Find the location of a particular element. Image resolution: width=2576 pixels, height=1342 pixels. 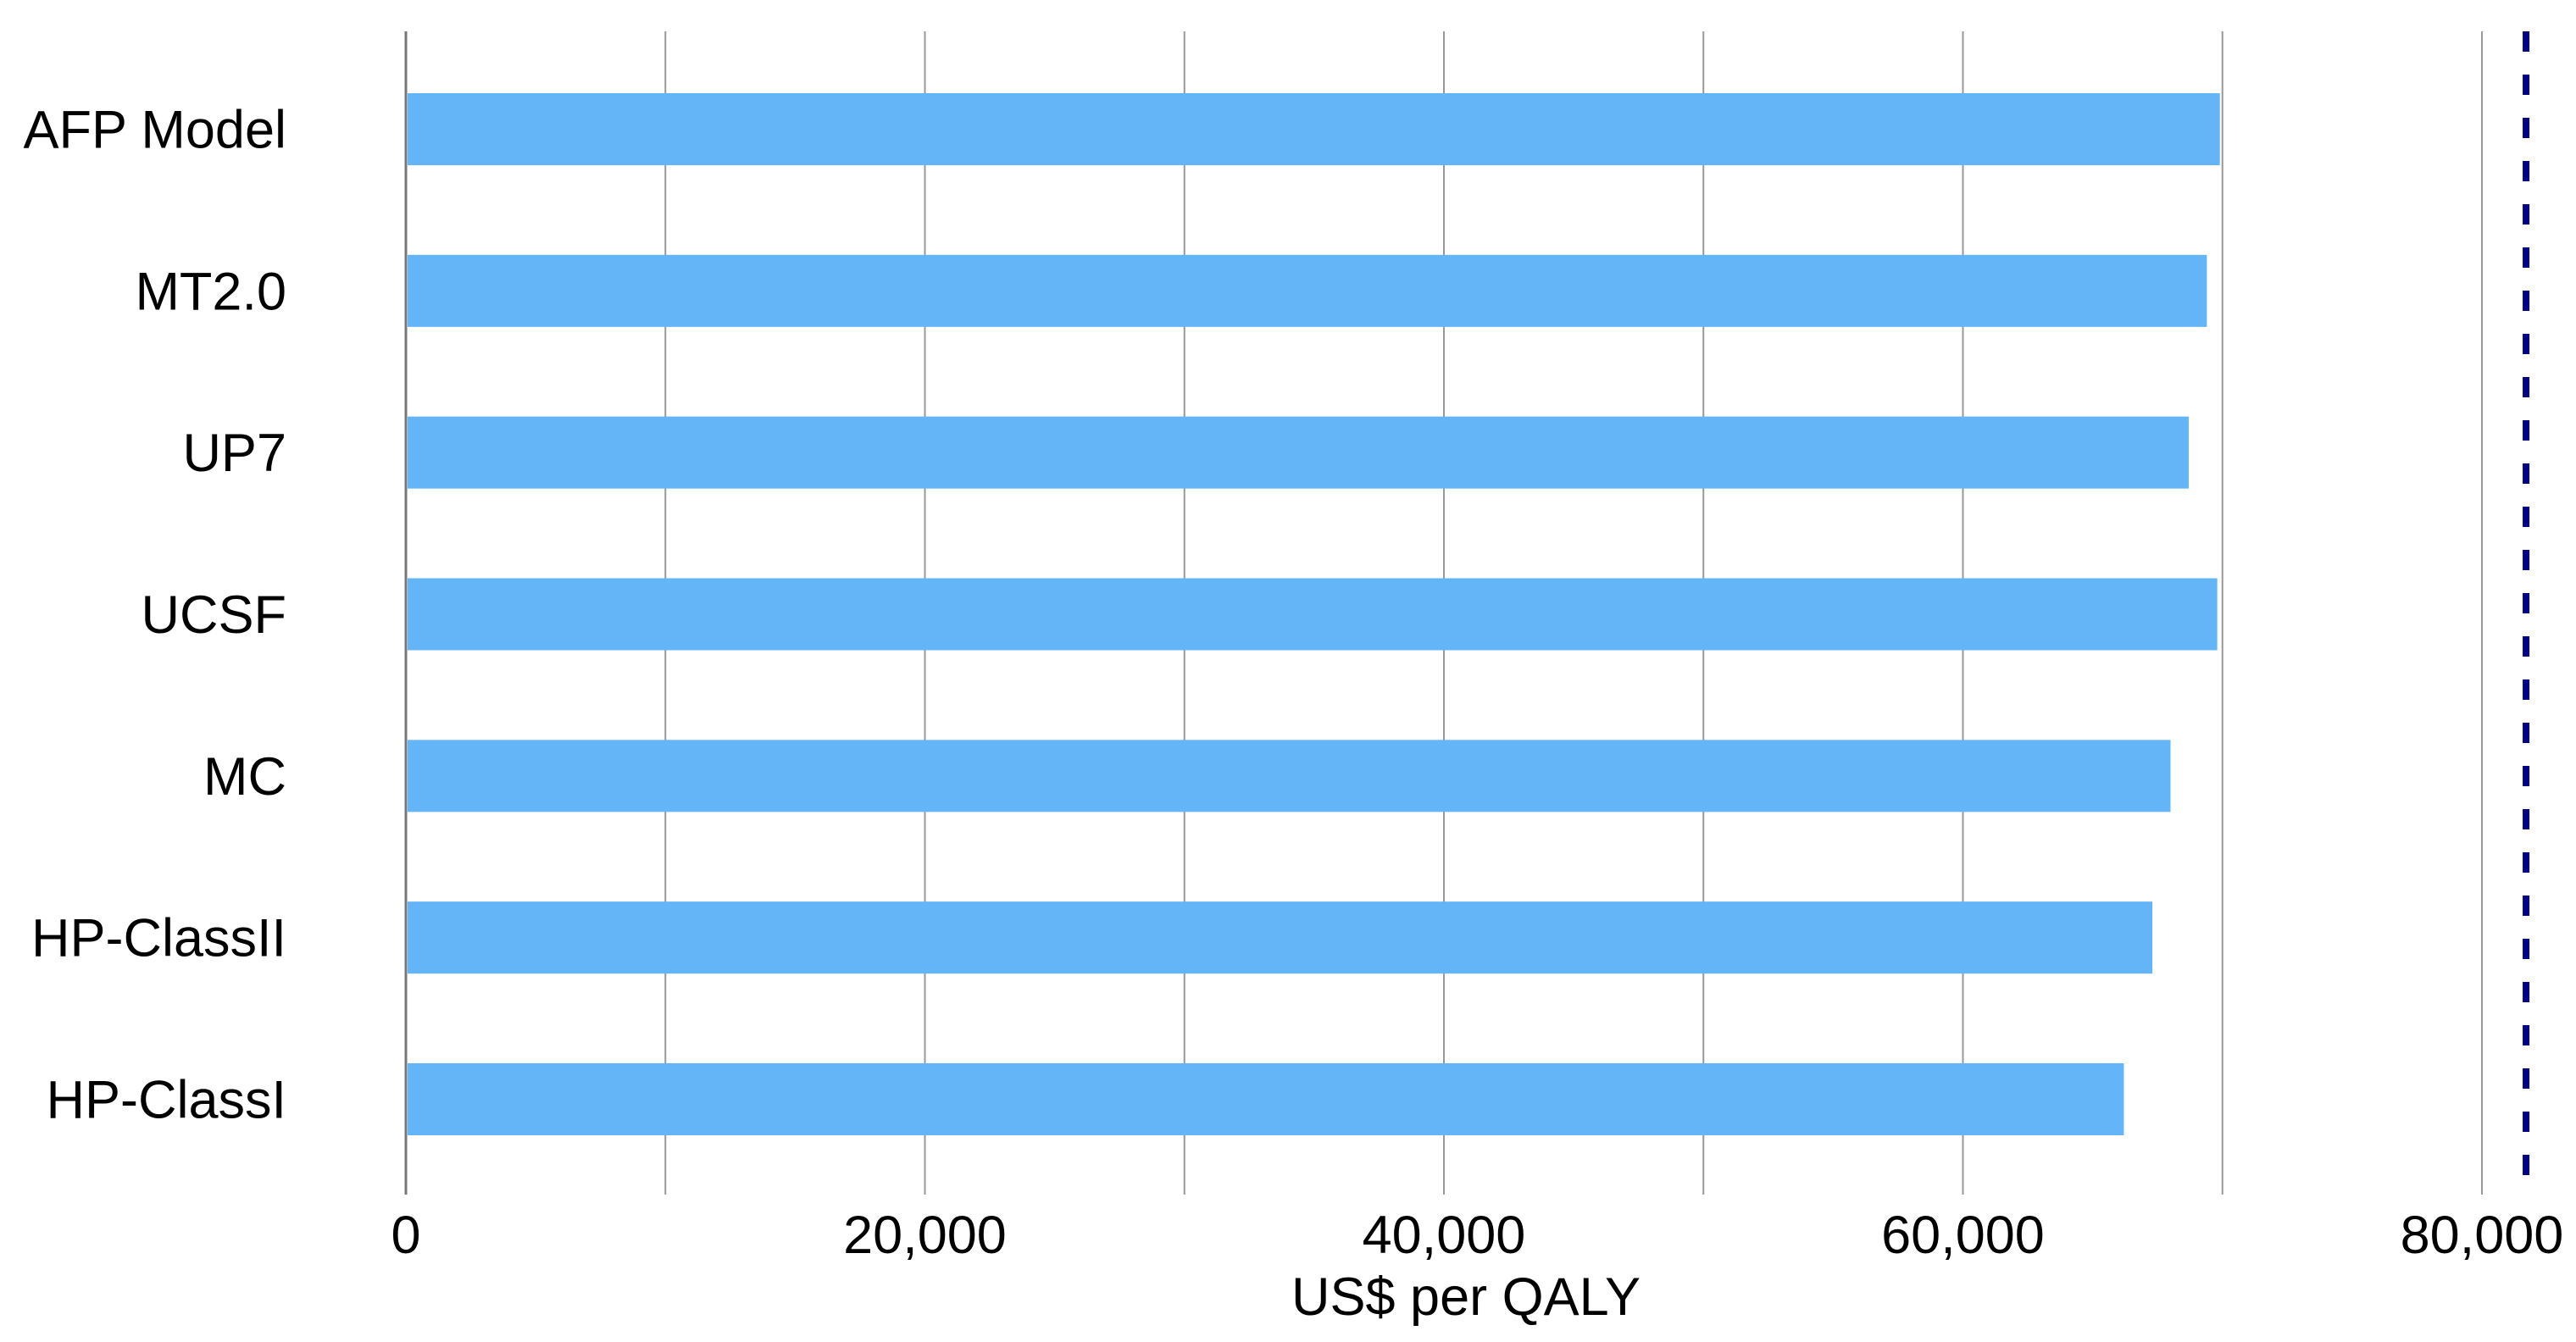

category-label-ucsf: UCSF is located at coordinates (214, 615).